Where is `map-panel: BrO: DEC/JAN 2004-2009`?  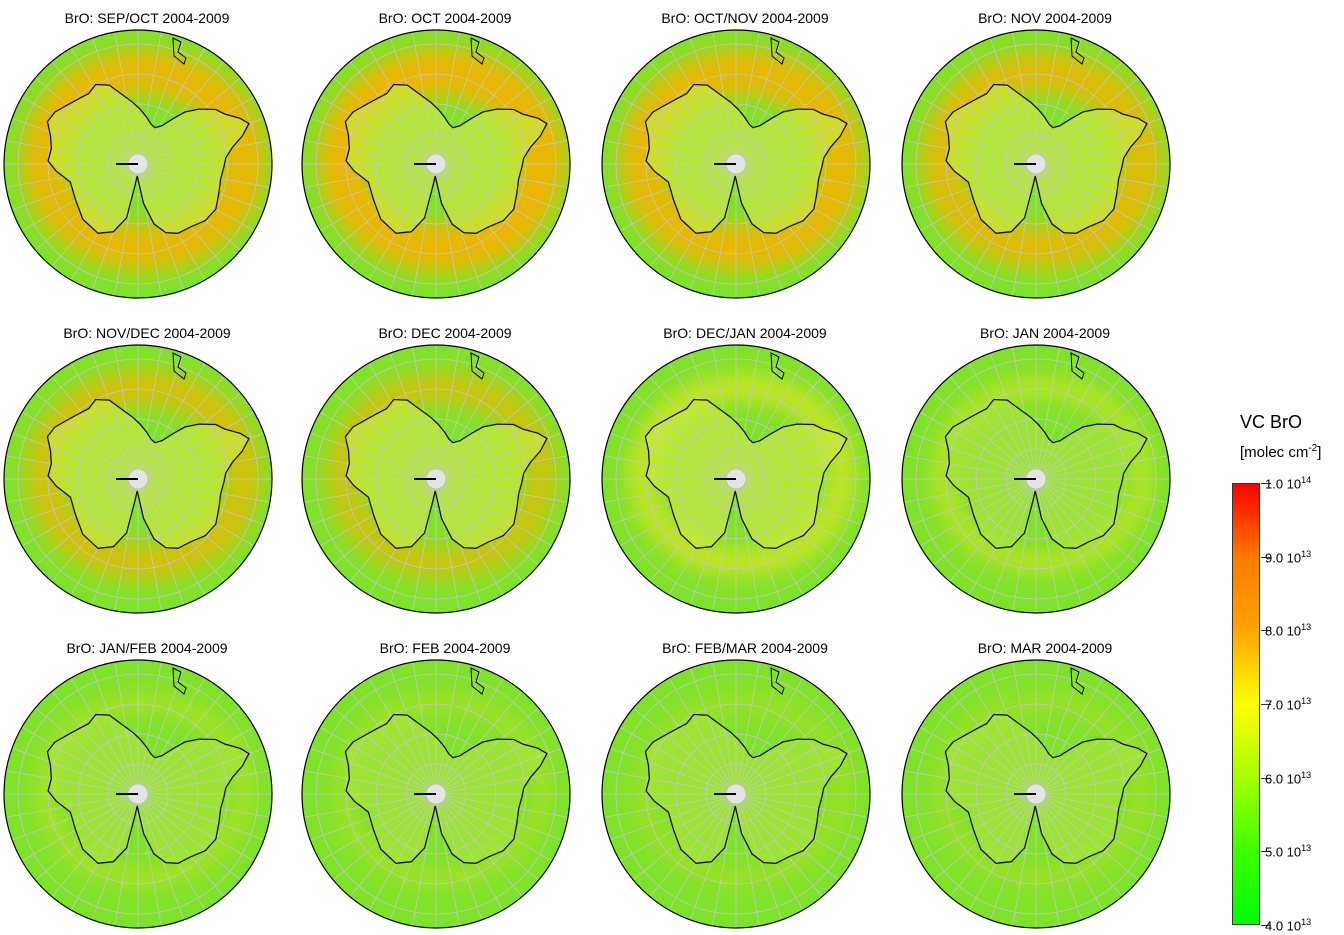 map-panel: BrO: DEC/JAN 2004-2009 is located at coordinates (745, 465).